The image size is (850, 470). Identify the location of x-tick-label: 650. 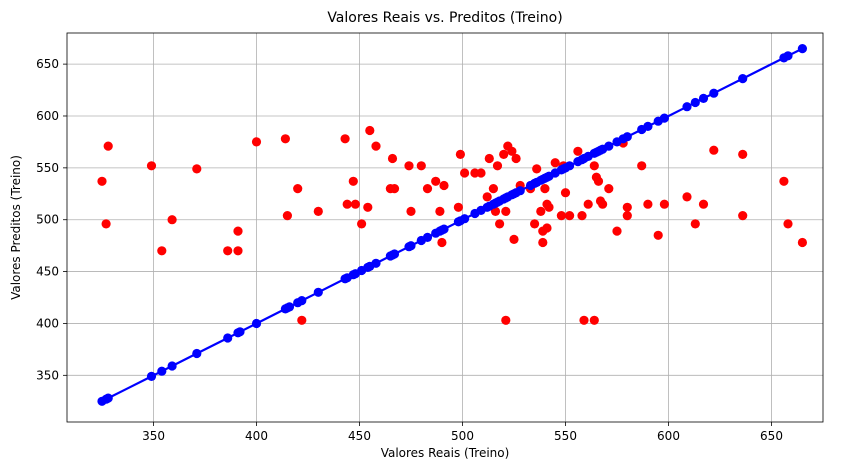
(771, 436).